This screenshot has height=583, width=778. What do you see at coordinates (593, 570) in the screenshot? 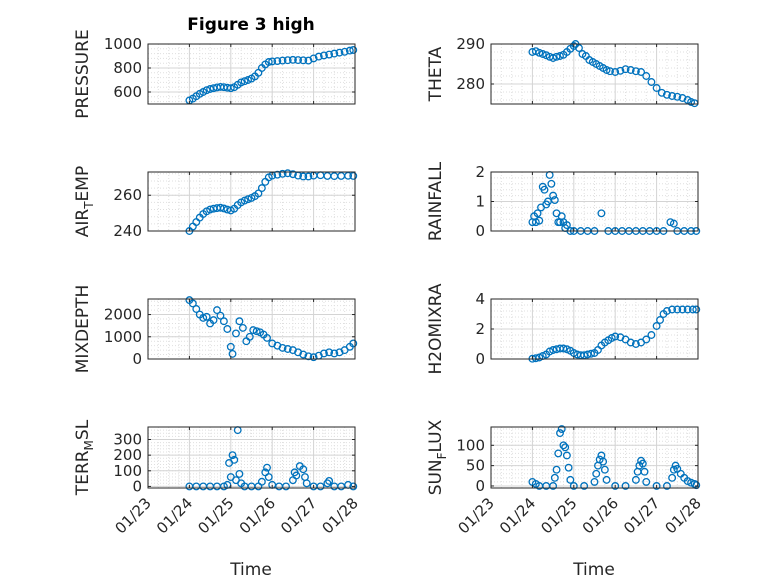
I see `x-axis-label-right: Time` at bounding box center [593, 570].